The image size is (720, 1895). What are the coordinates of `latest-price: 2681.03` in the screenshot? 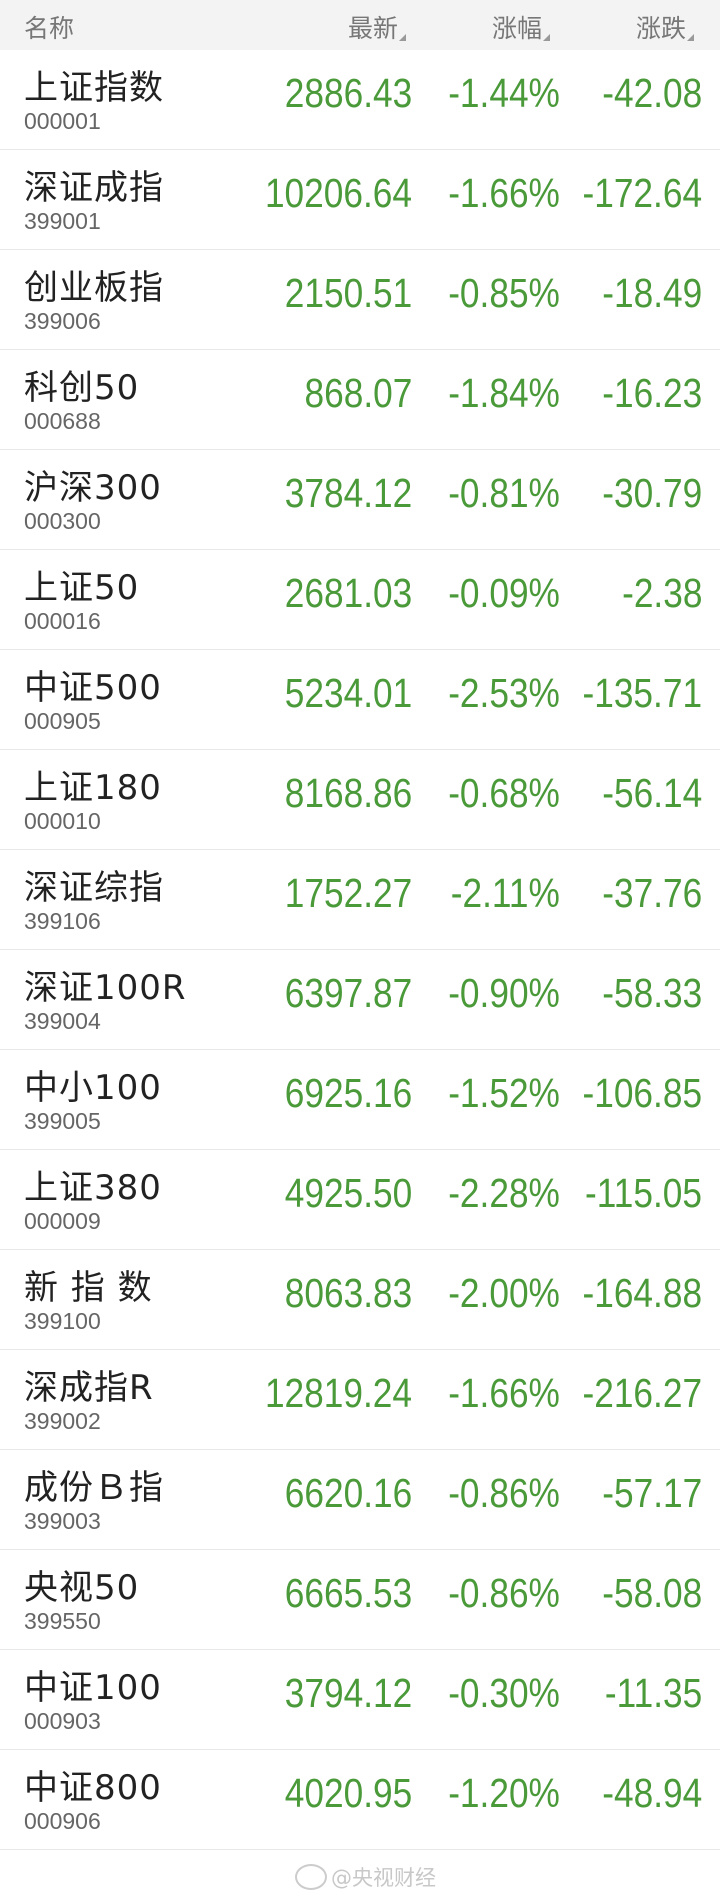 It's located at (348, 593).